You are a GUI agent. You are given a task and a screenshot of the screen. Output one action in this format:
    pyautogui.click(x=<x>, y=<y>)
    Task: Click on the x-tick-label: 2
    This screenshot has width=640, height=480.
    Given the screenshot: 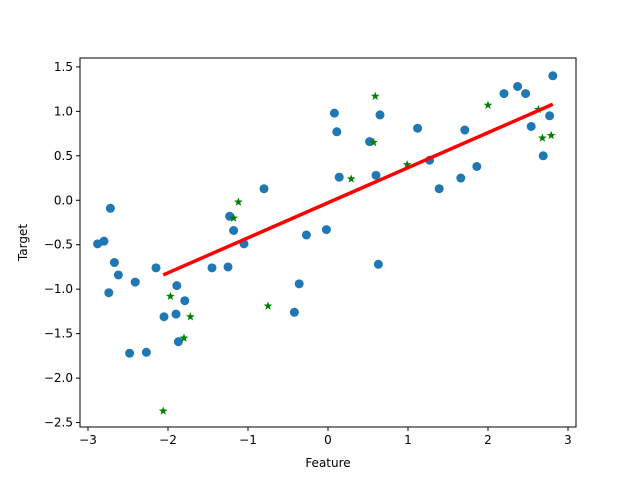 What is the action you would take?
    pyautogui.click(x=488, y=440)
    